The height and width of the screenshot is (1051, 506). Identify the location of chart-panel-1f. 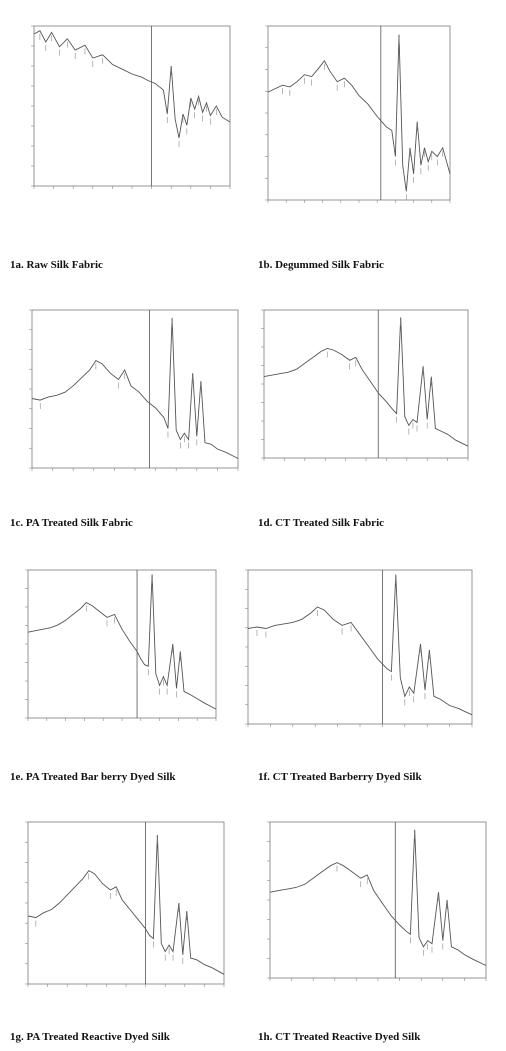
(358, 650).